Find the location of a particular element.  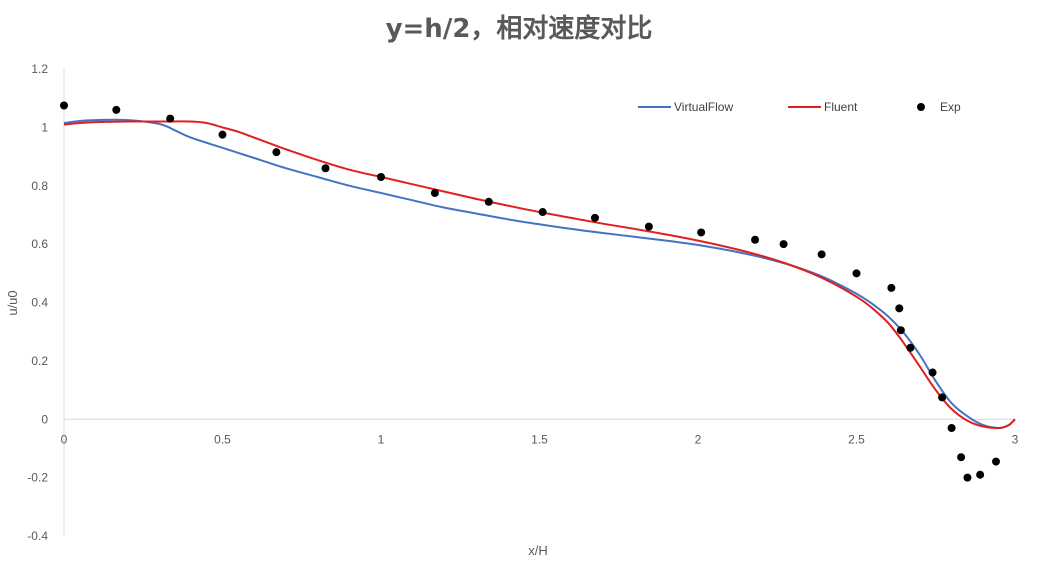

x-tick-label: 3 is located at coordinates (1015, 439).